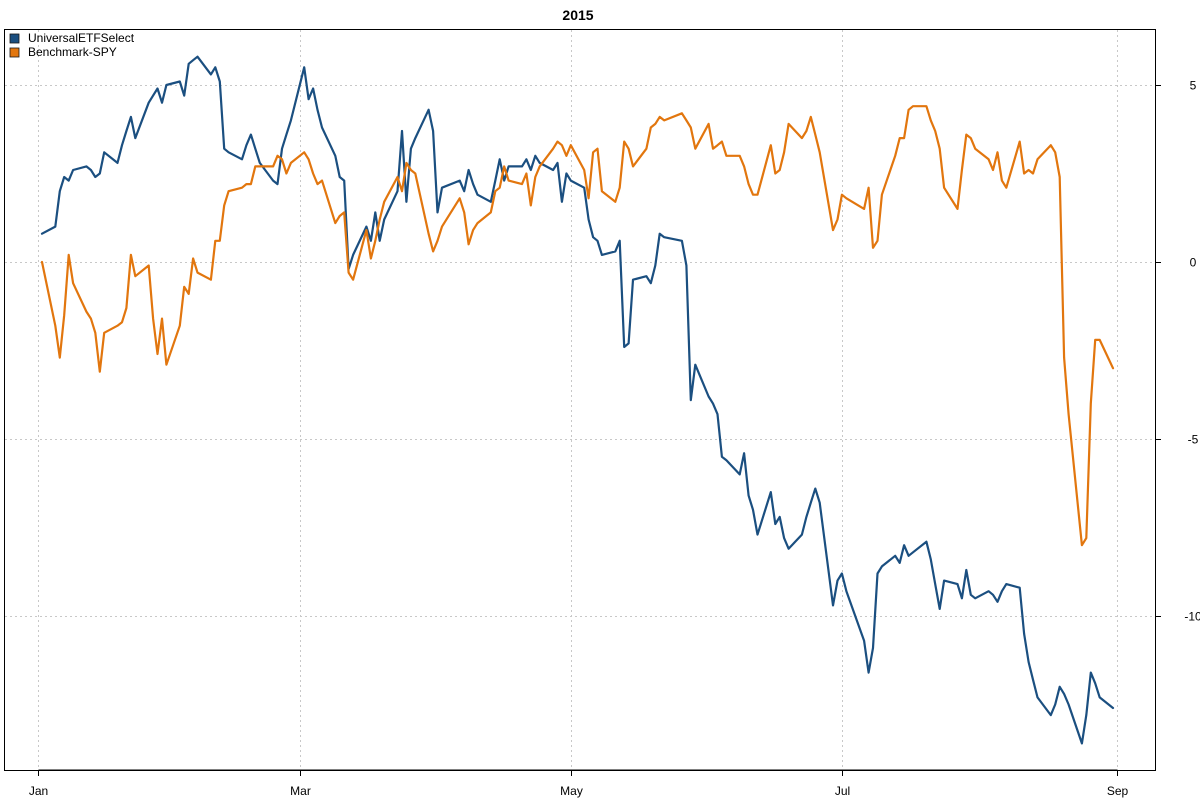  Describe the element at coordinates (1118, 791) in the screenshot. I see `x-tick-label: Sep` at that location.